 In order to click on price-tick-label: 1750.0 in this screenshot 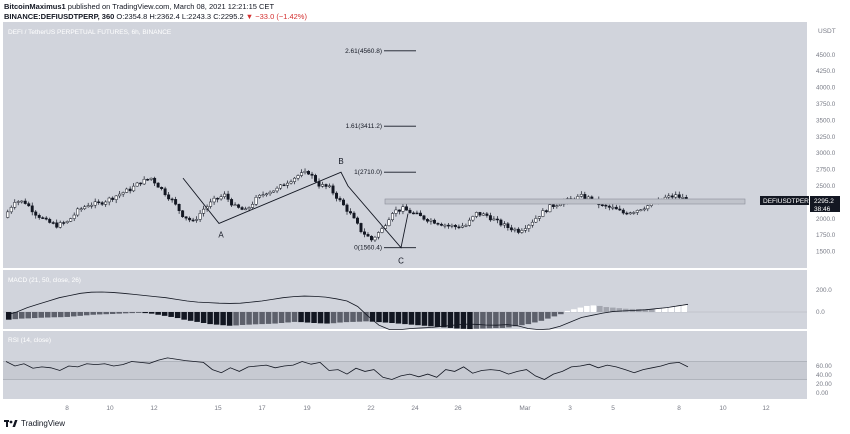, I will do `click(826, 235)`.